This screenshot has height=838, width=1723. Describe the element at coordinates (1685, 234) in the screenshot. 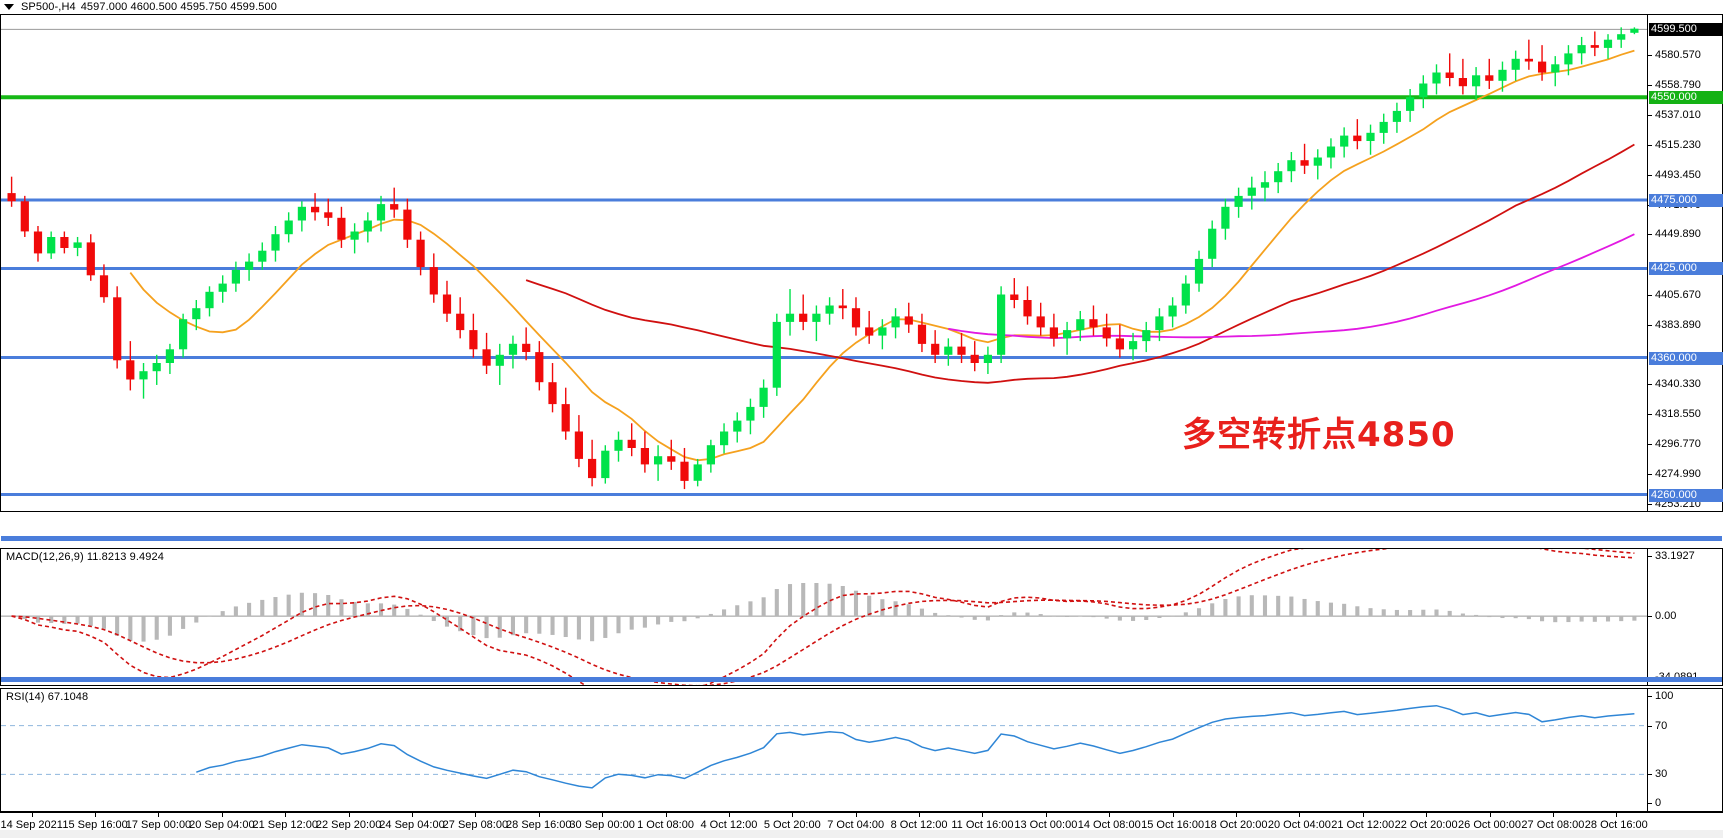

I see `price-tick-4449-890: 4449.890` at that location.